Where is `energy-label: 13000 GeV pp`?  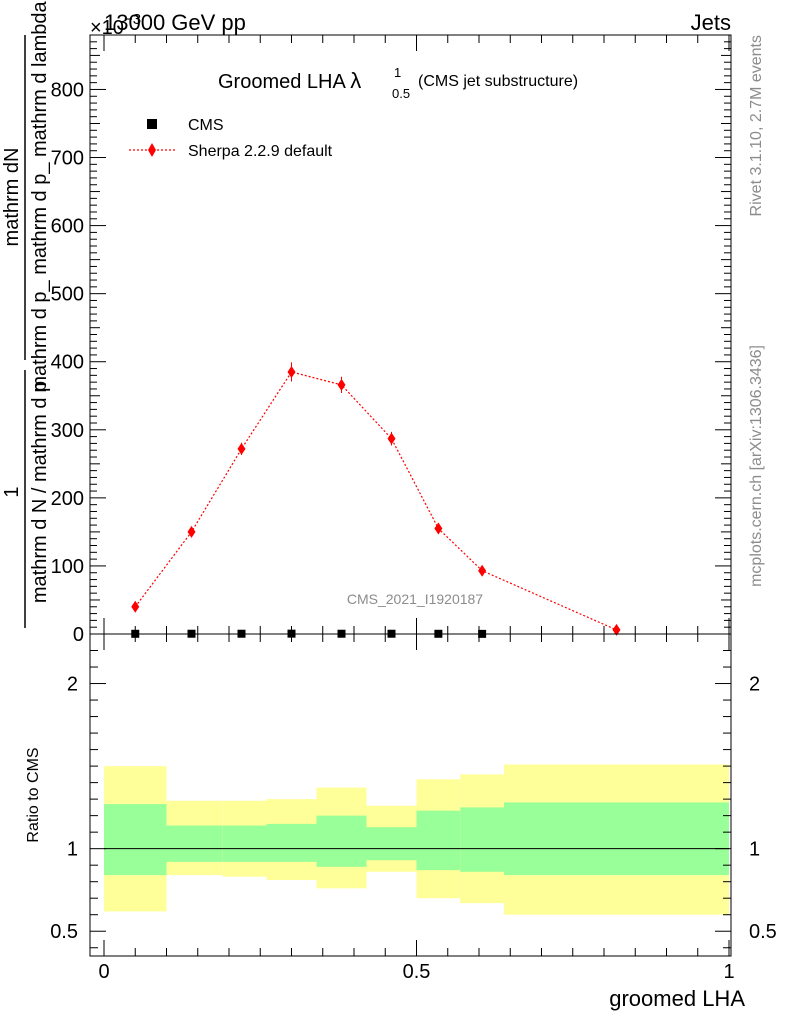 energy-label: 13000 GeV pp is located at coordinates (175, 22).